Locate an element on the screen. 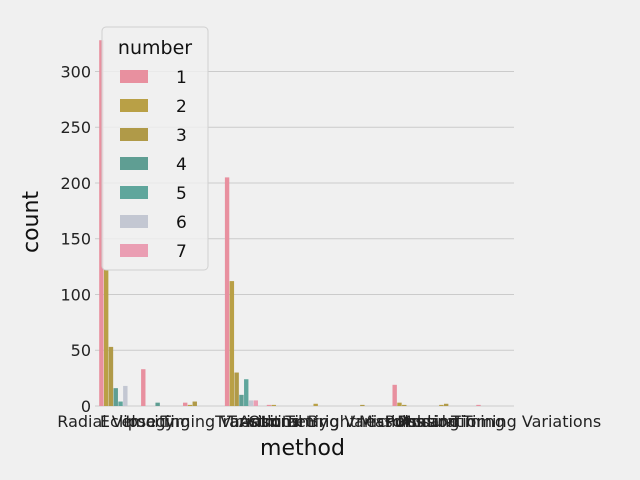  y-axis-label: count is located at coordinates (31, 222).